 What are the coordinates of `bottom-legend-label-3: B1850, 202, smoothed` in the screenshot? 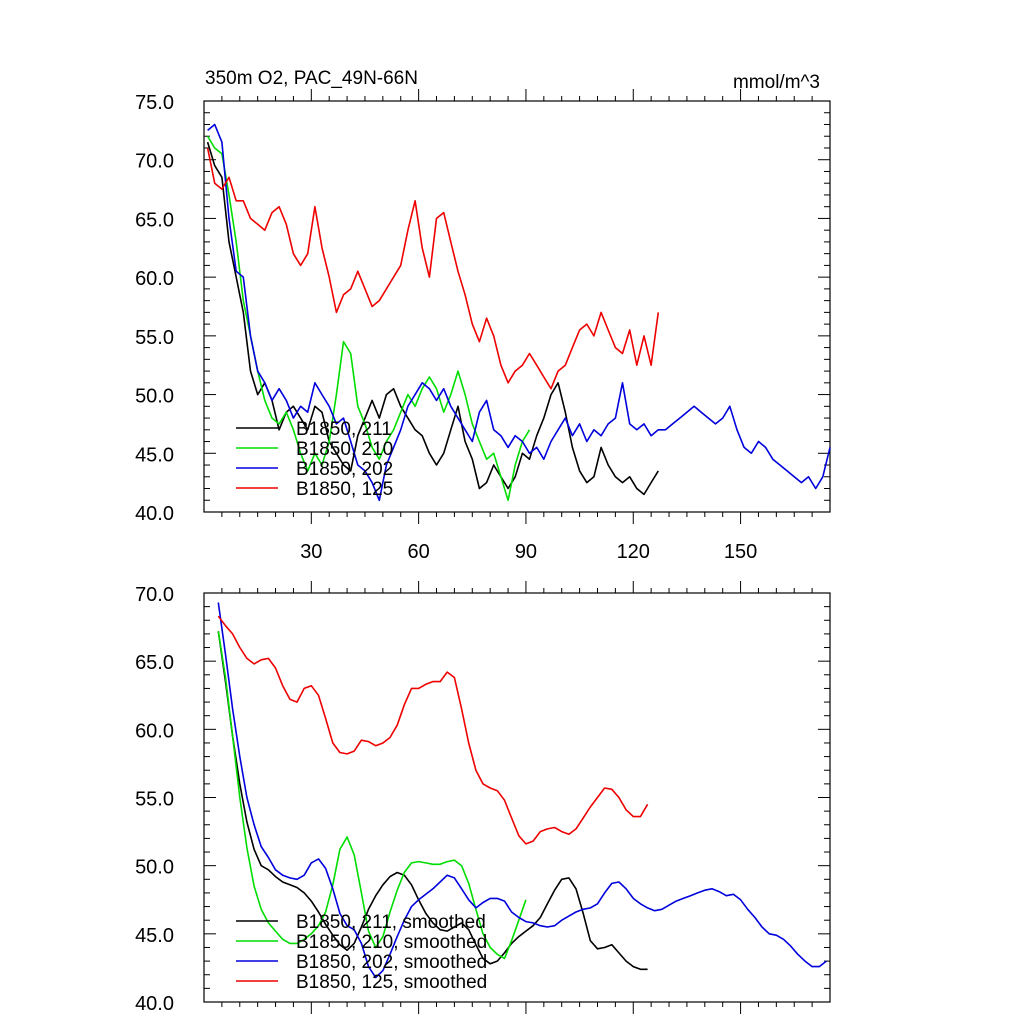 It's located at (391, 962).